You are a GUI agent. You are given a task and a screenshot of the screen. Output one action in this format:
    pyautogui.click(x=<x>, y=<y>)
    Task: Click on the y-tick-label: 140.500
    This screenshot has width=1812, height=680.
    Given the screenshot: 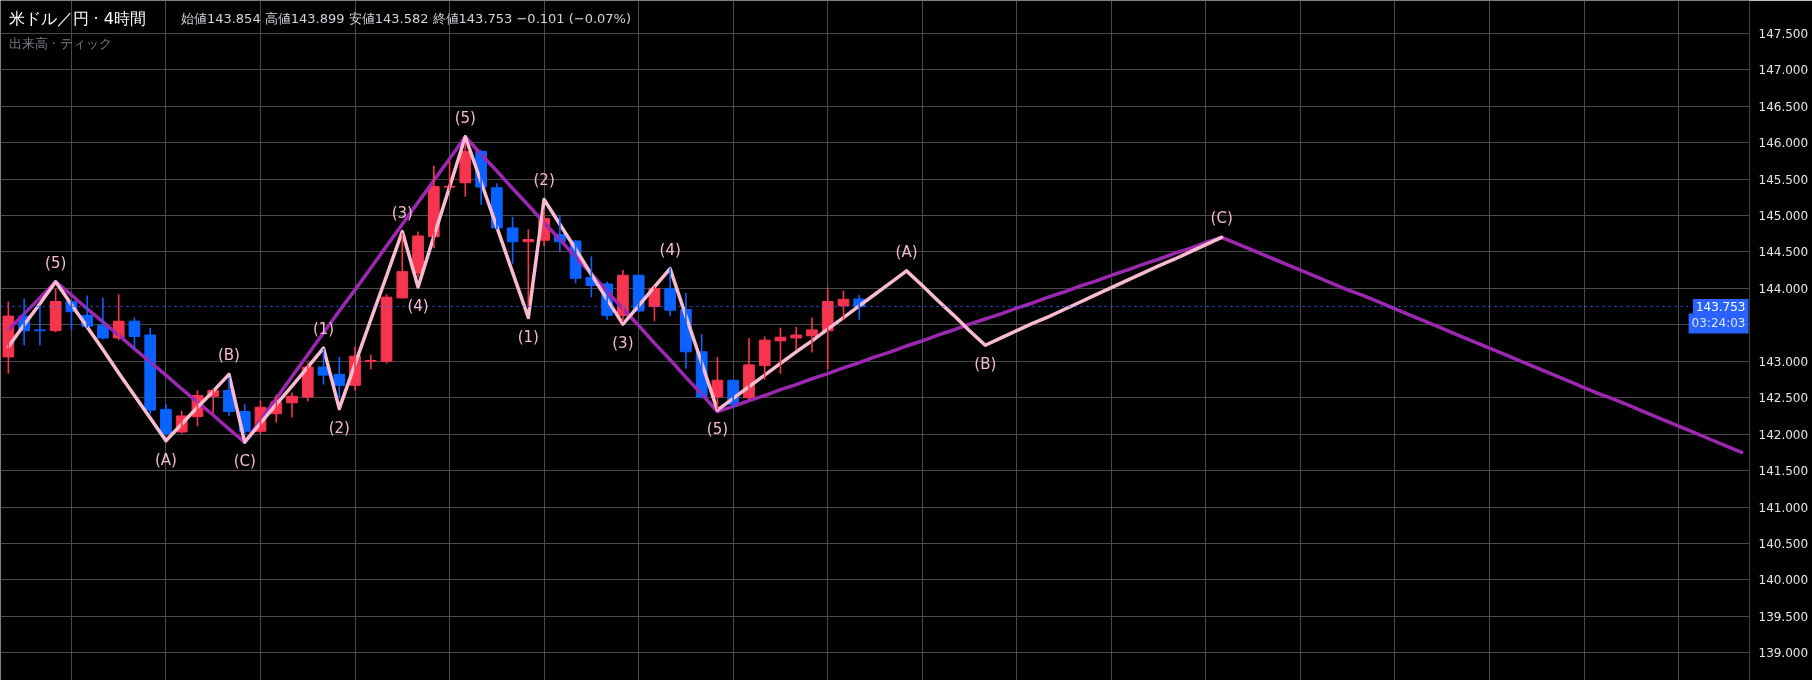 What is the action you would take?
    pyautogui.click(x=1783, y=543)
    